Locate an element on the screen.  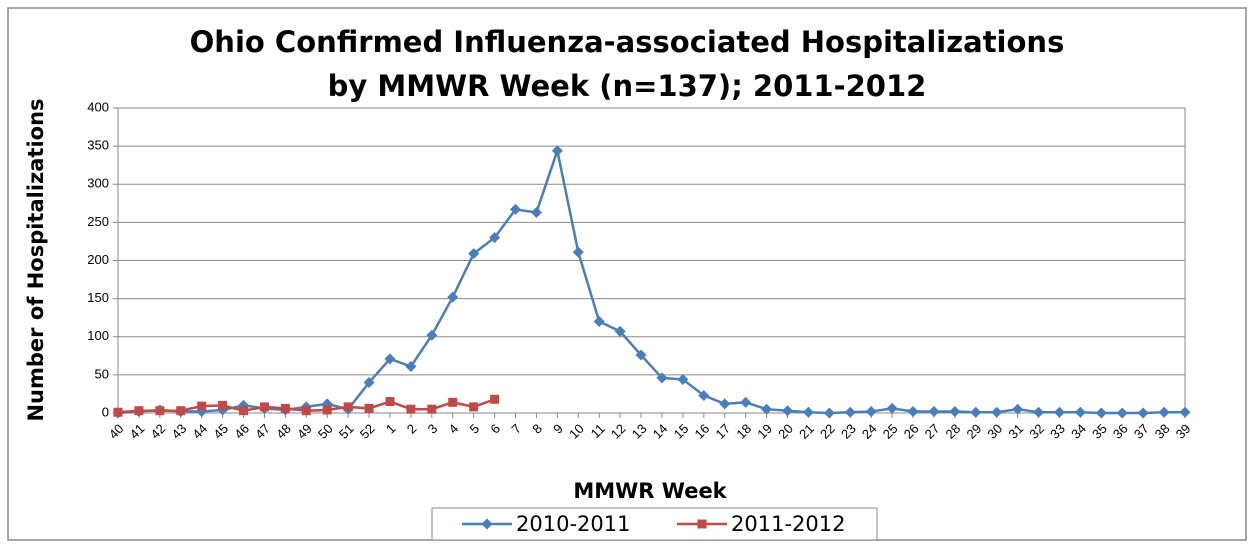
y-tick-label: 100 is located at coordinates (98, 335).